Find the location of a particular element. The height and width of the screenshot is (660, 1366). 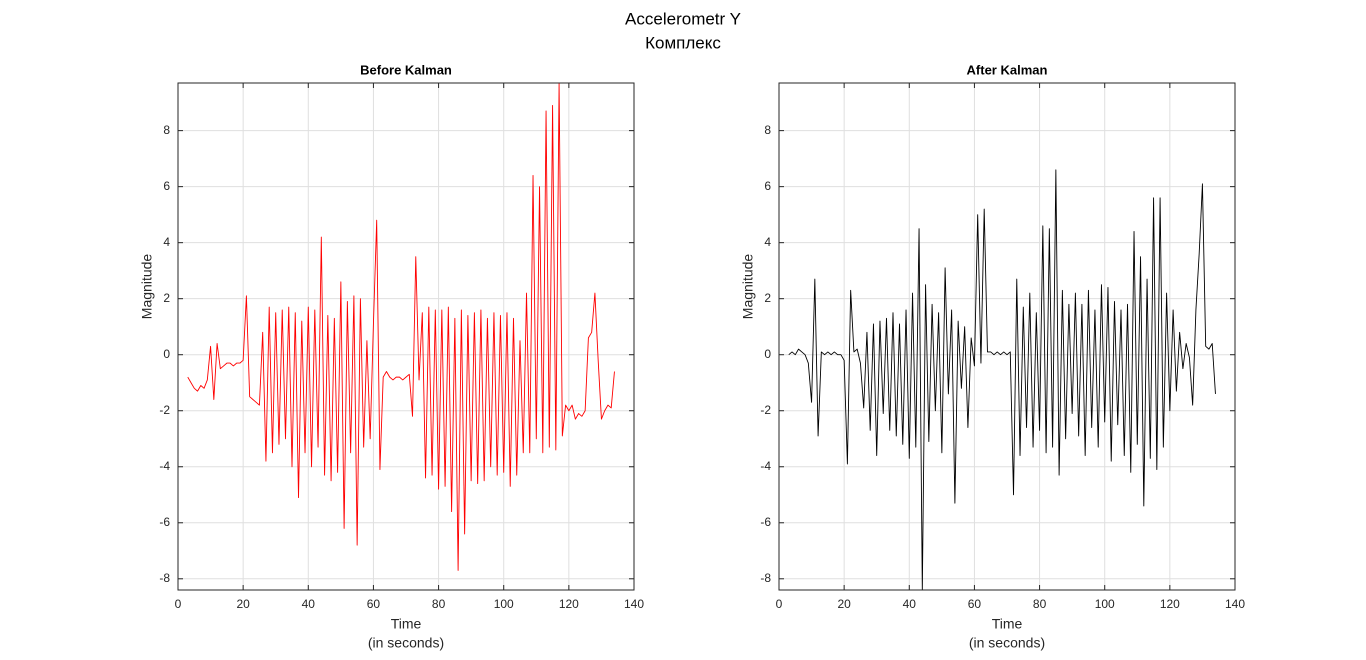

figure-title: Accelerometr Y is located at coordinates (683, 18).